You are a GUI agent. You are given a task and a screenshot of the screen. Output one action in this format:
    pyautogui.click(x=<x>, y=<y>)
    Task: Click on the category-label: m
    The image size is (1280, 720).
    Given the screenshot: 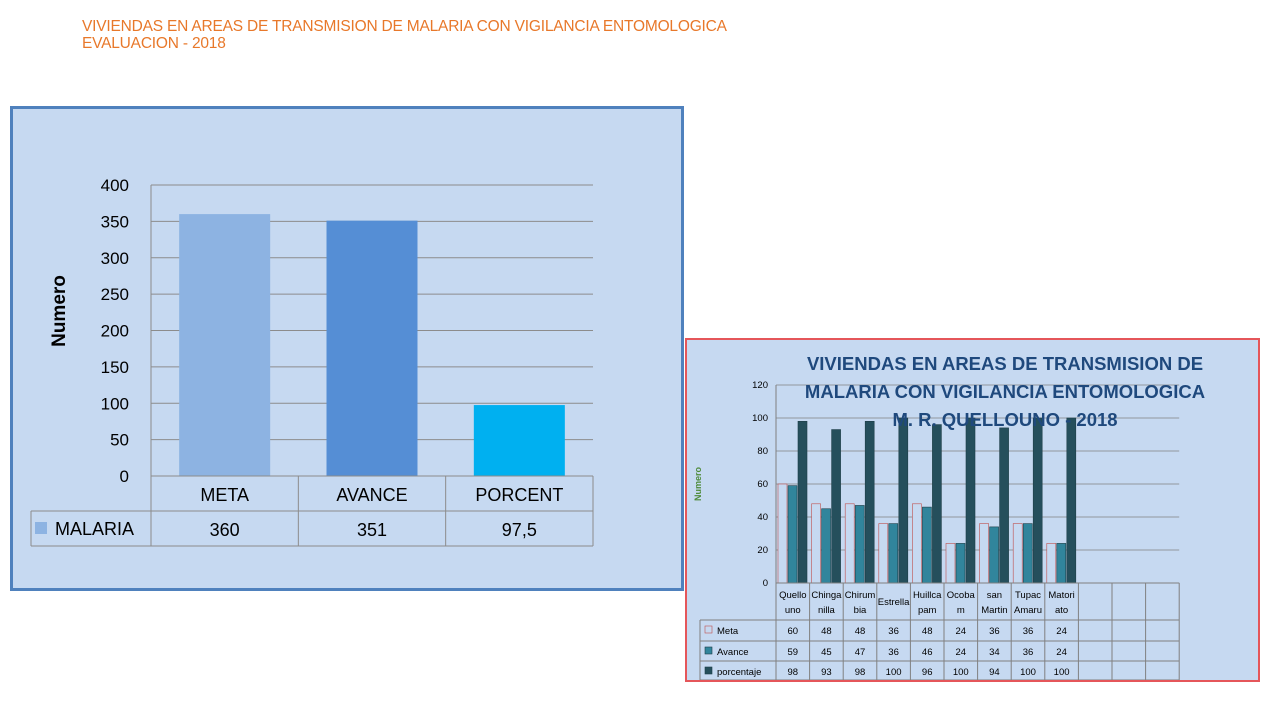 What is the action you would take?
    pyautogui.click(x=961, y=610)
    